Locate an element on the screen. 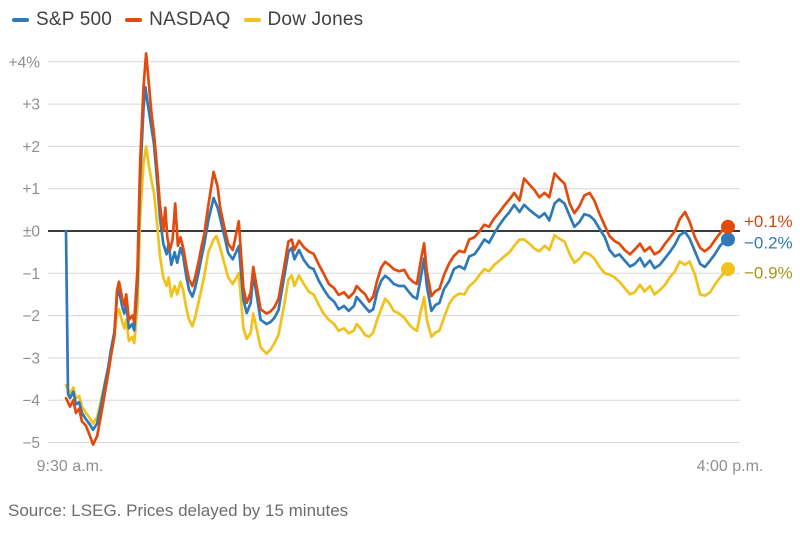 Image resolution: width=800 pixels, height=534 pixels. legend-item-sp500: S&P 500 is located at coordinates (62, 20).